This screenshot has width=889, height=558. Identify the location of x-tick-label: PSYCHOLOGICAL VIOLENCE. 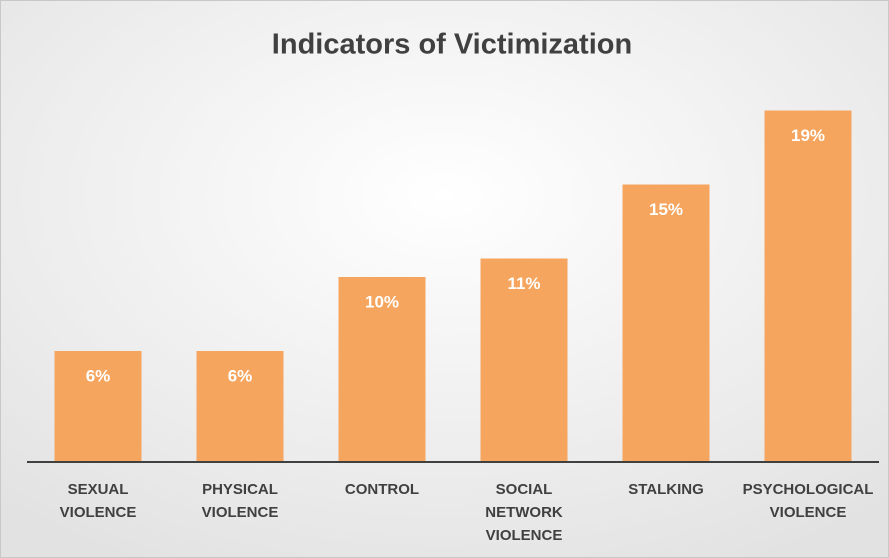
(808, 501).